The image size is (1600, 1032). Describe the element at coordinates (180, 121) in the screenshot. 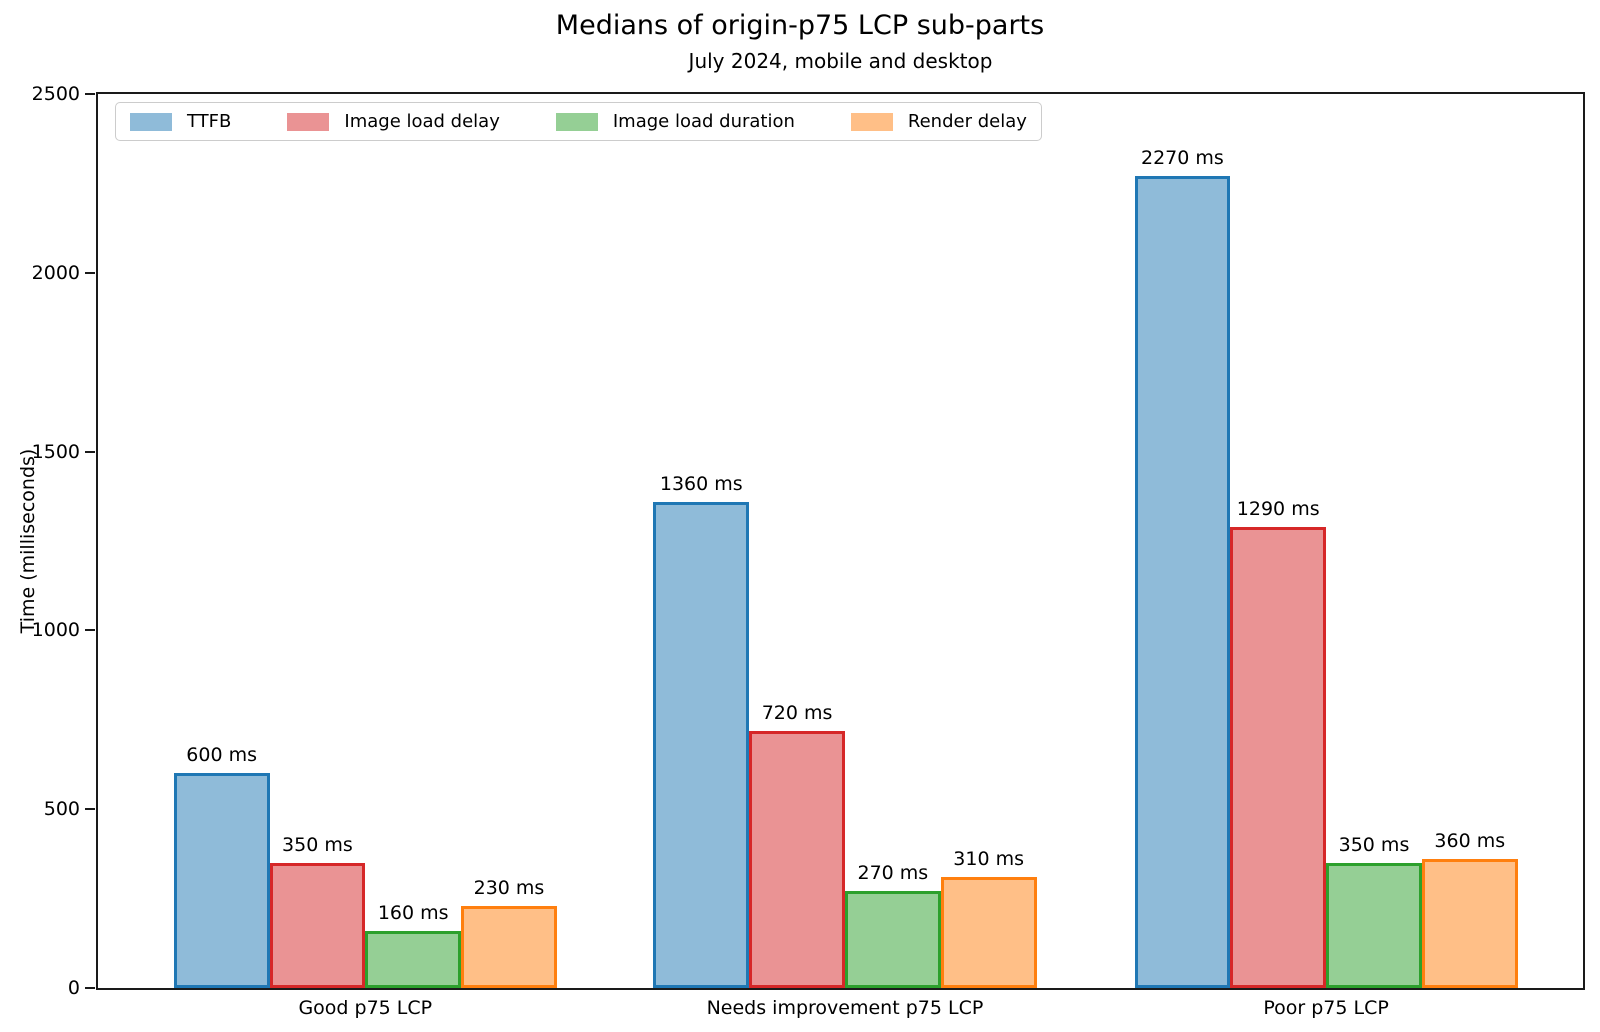

I see `legend-item-ttfb: TTFB` at that location.